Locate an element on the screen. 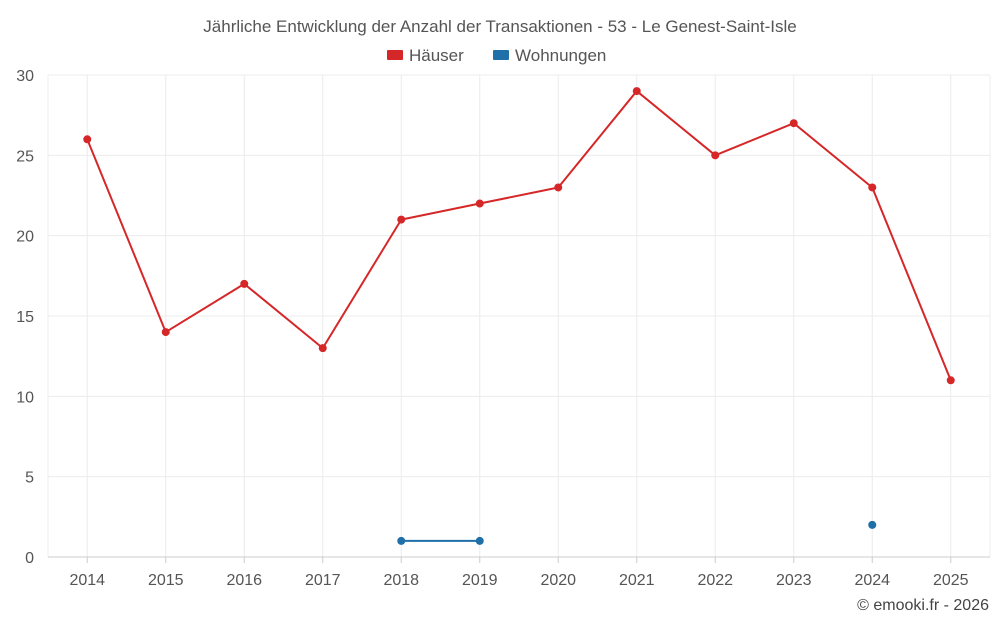 This screenshot has height=625, width=1000. credit-text: © emooki.fr - 2026 is located at coordinates (923, 605).